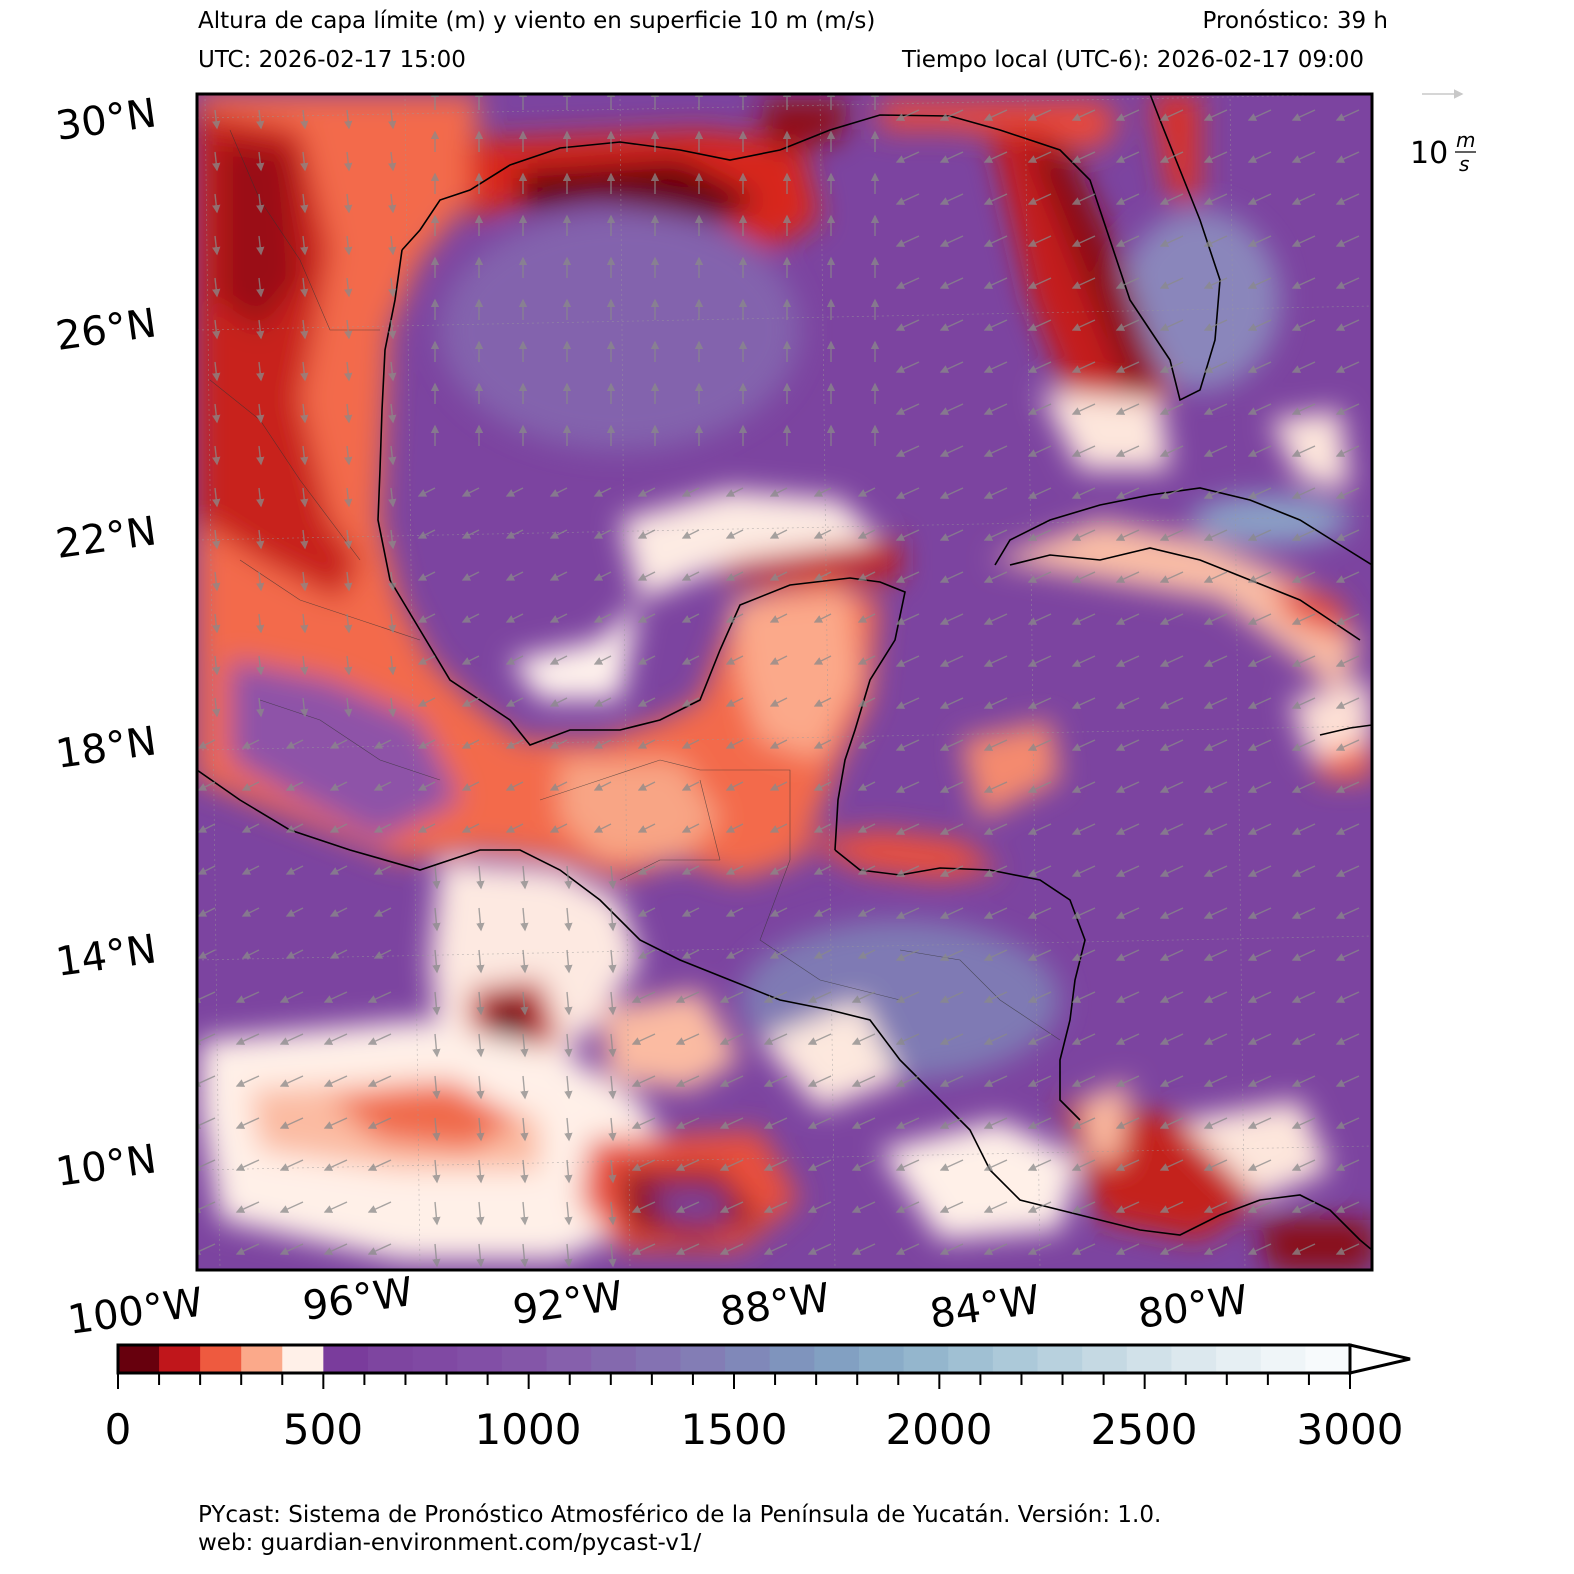  I want to click on lat-label-10n: 10°N, so click(106, 1166).